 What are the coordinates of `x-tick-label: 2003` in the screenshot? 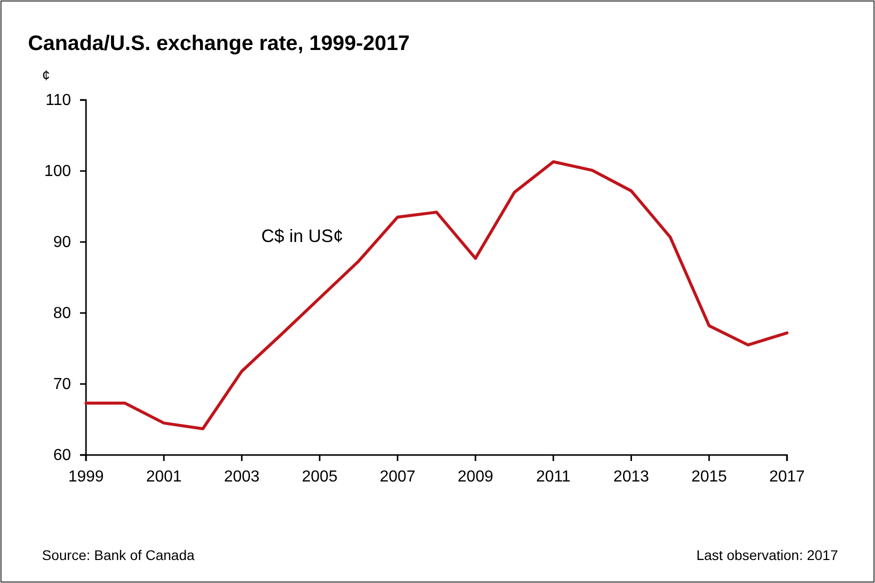 It's located at (242, 477).